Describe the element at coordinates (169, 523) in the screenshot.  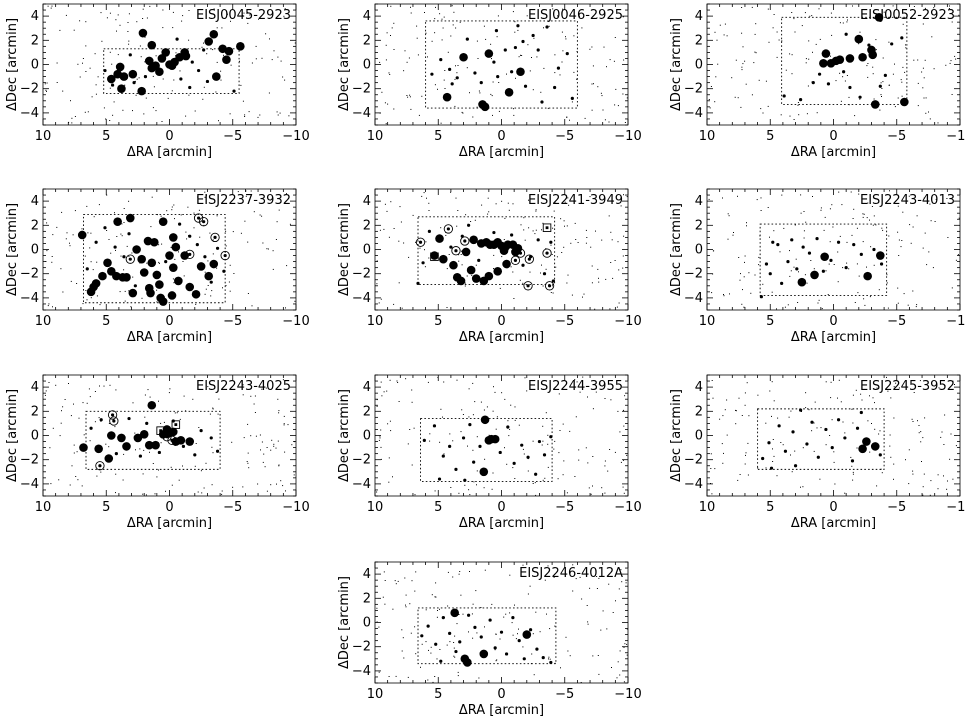
I see `x-axis-label: ΔRA [arcmin]` at that location.